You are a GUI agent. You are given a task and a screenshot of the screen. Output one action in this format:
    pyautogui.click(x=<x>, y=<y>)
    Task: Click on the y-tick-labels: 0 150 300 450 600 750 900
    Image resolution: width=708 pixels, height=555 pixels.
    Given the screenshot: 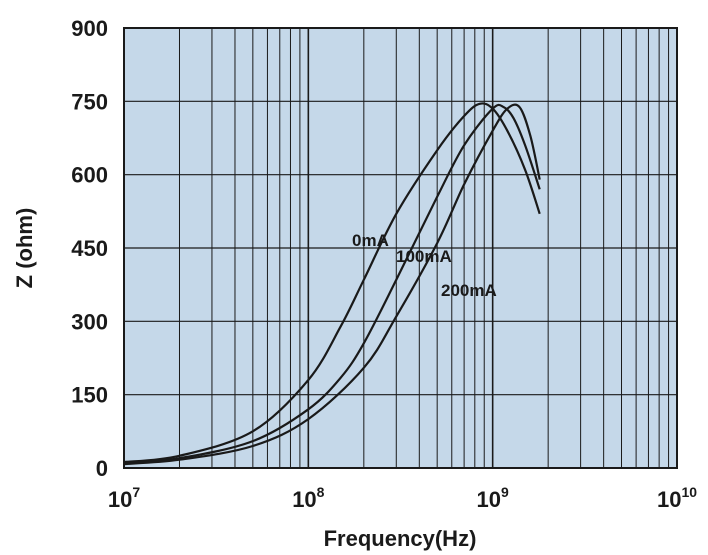 What is the action you would take?
    pyautogui.click(x=89, y=248)
    